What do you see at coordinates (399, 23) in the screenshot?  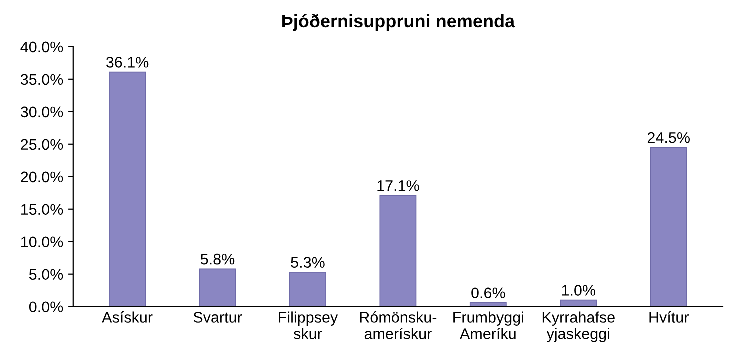 I see `chart-title: Þjóðernisuppruni nemenda` at bounding box center [399, 23].